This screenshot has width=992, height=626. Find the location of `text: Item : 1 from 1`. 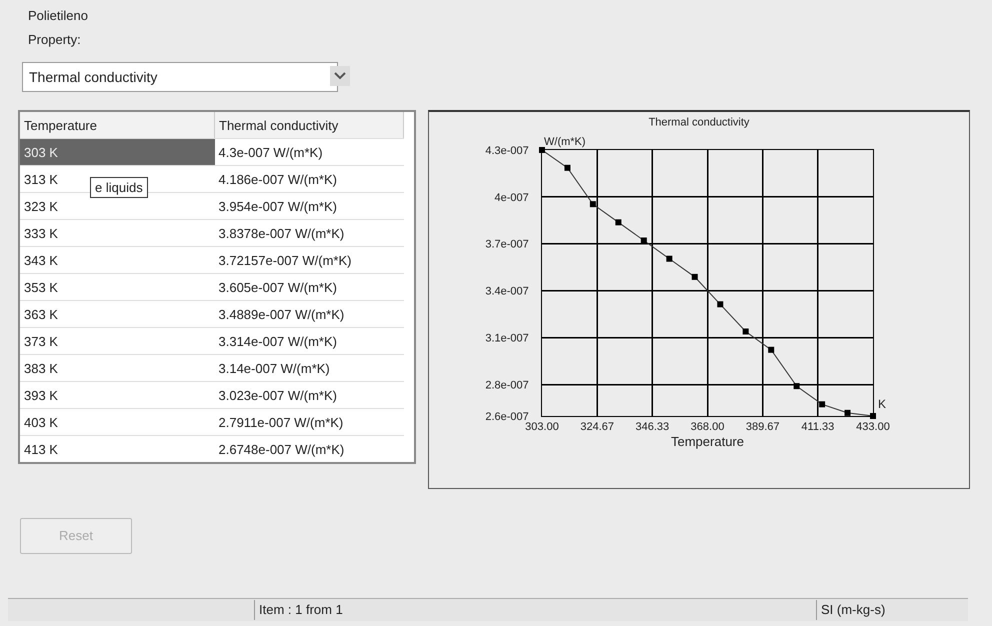

text: Item : 1 from 1 is located at coordinates (298, 610).